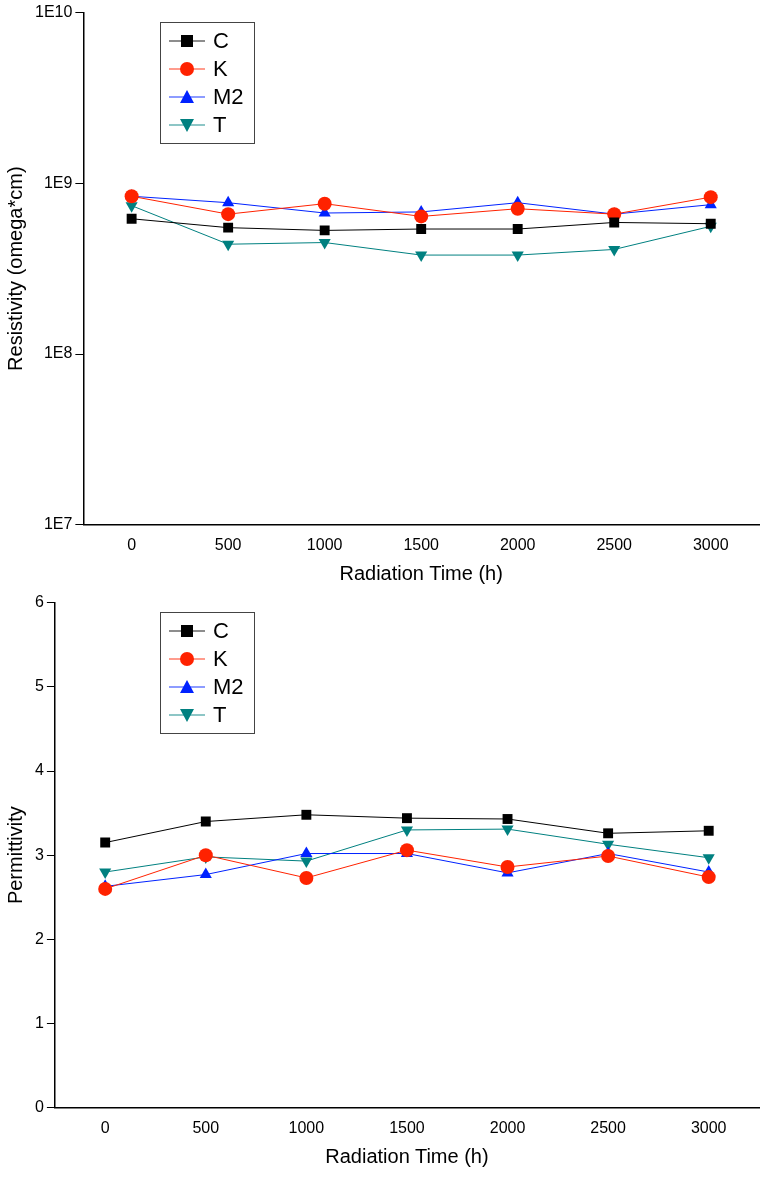  Describe the element at coordinates (53, 12) in the screenshot. I see `y-tick-label: 1E10` at that location.